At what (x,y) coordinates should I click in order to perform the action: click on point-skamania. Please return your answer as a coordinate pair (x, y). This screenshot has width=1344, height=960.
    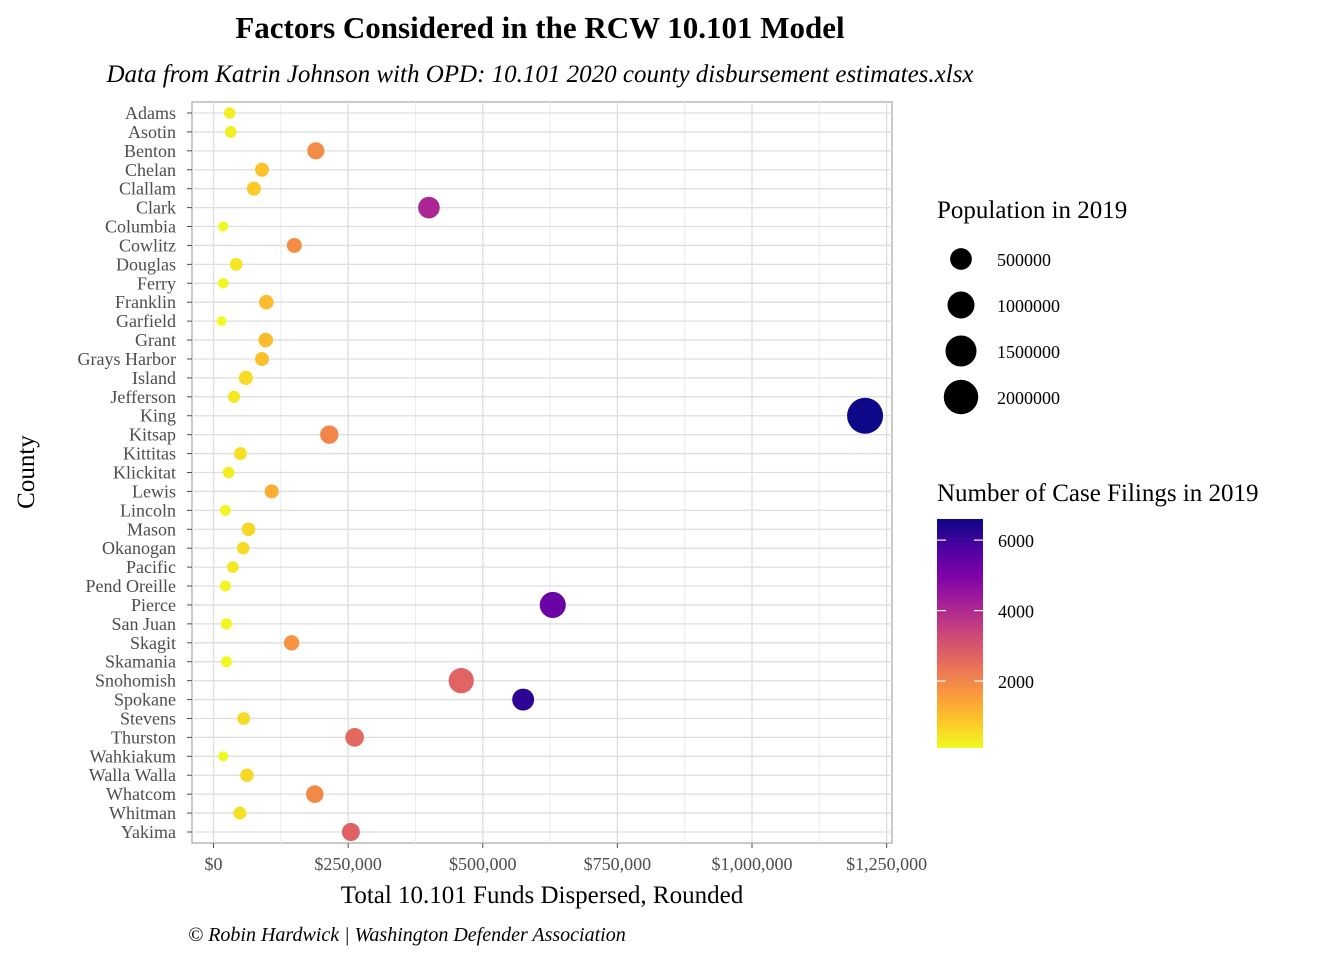
    Looking at the image, I should click on (226, 662).